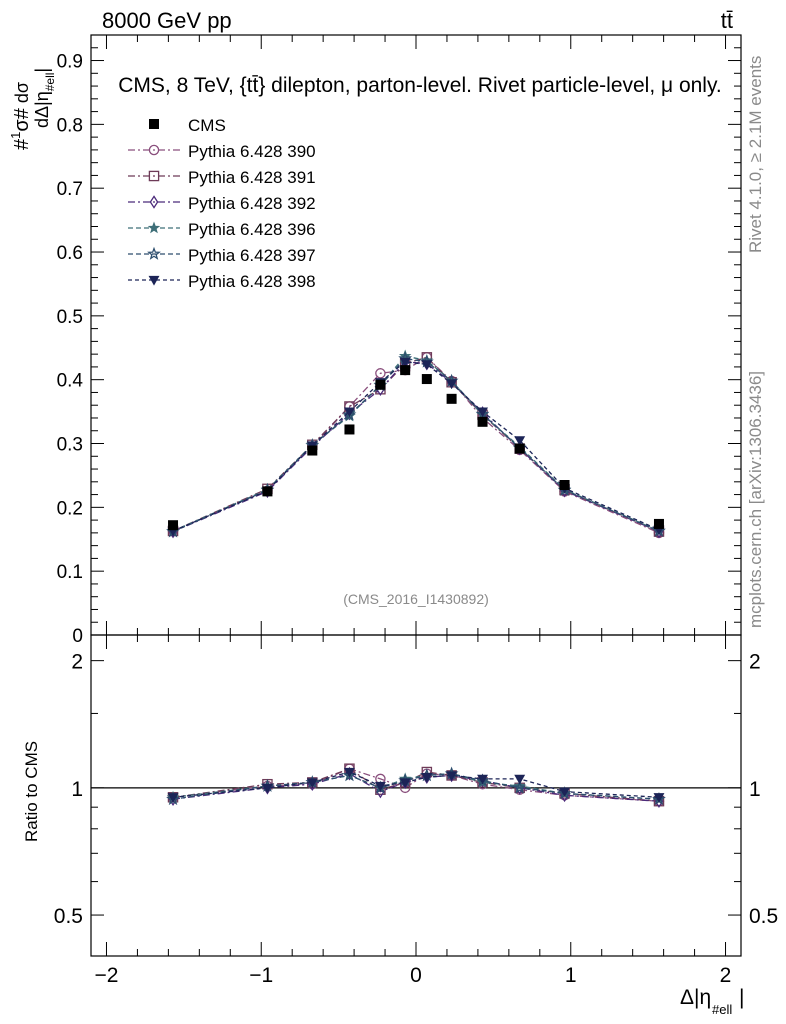 This screenshot has width=786, height=1024. I want to click on legend-label-s398: Pythia 6.428 398, so click(252, 281).